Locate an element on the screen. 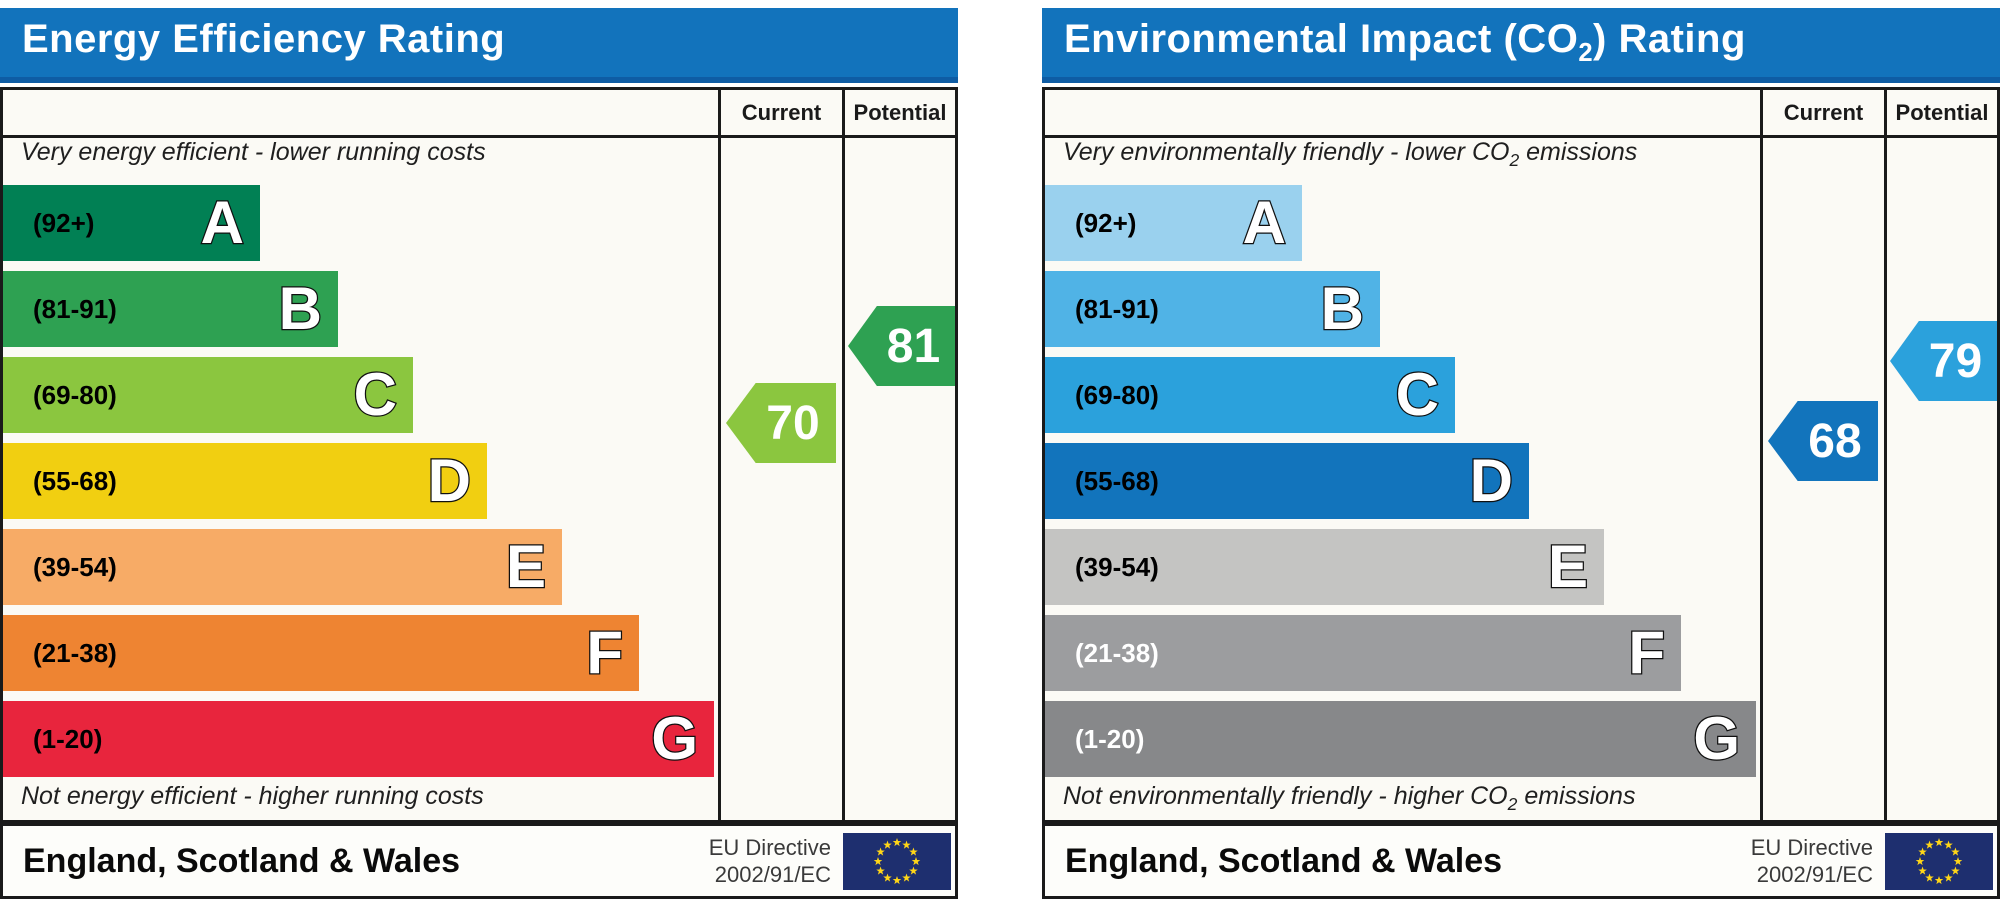 This screenshot has width=2000, height=899. current-rating-arrow: 68 is located at coordinates (1823, 441).